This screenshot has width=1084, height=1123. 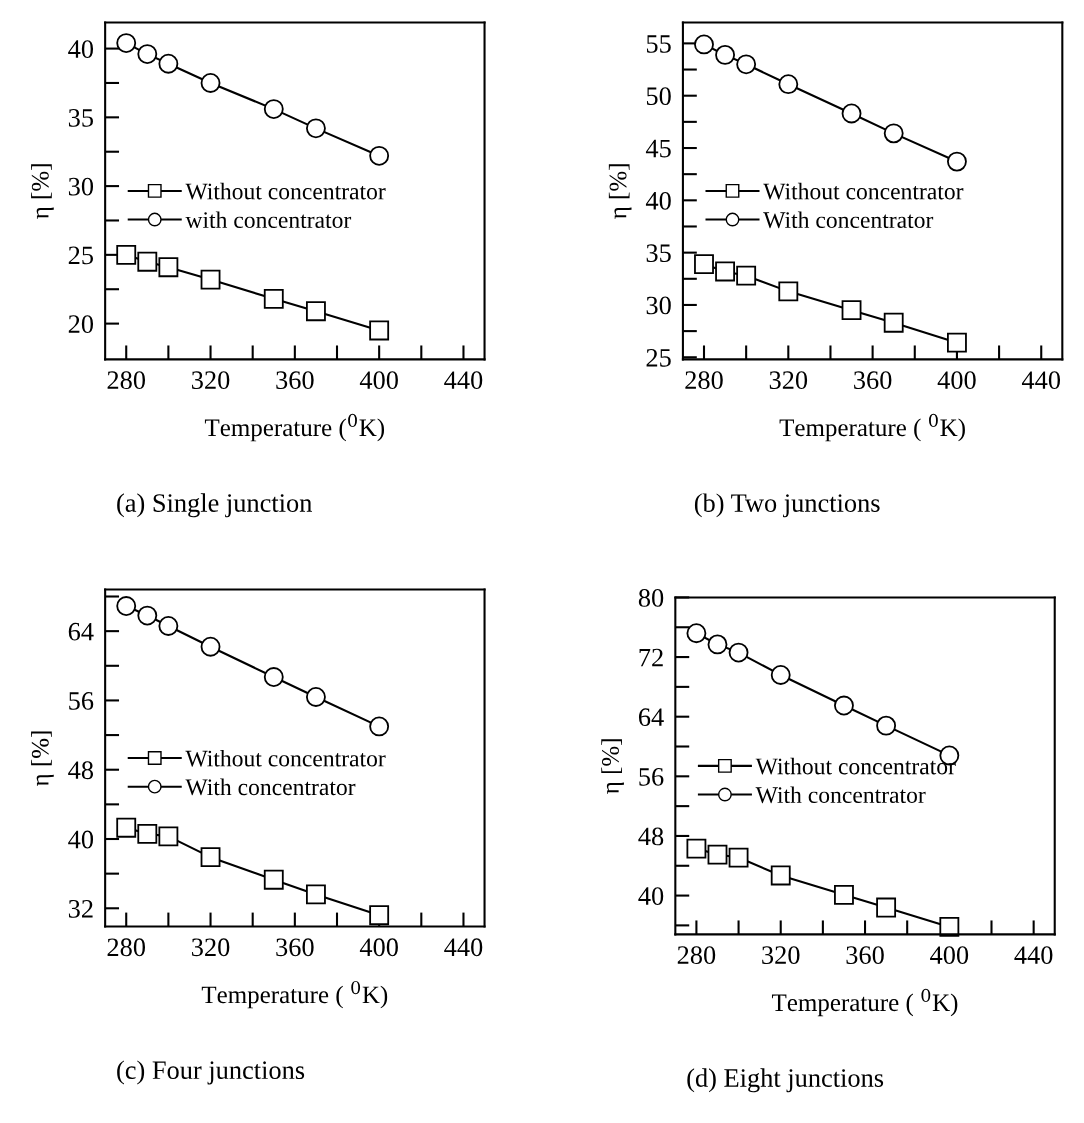 I want to click on text: (d) Eight junctions, so click(x=785, y=1080).